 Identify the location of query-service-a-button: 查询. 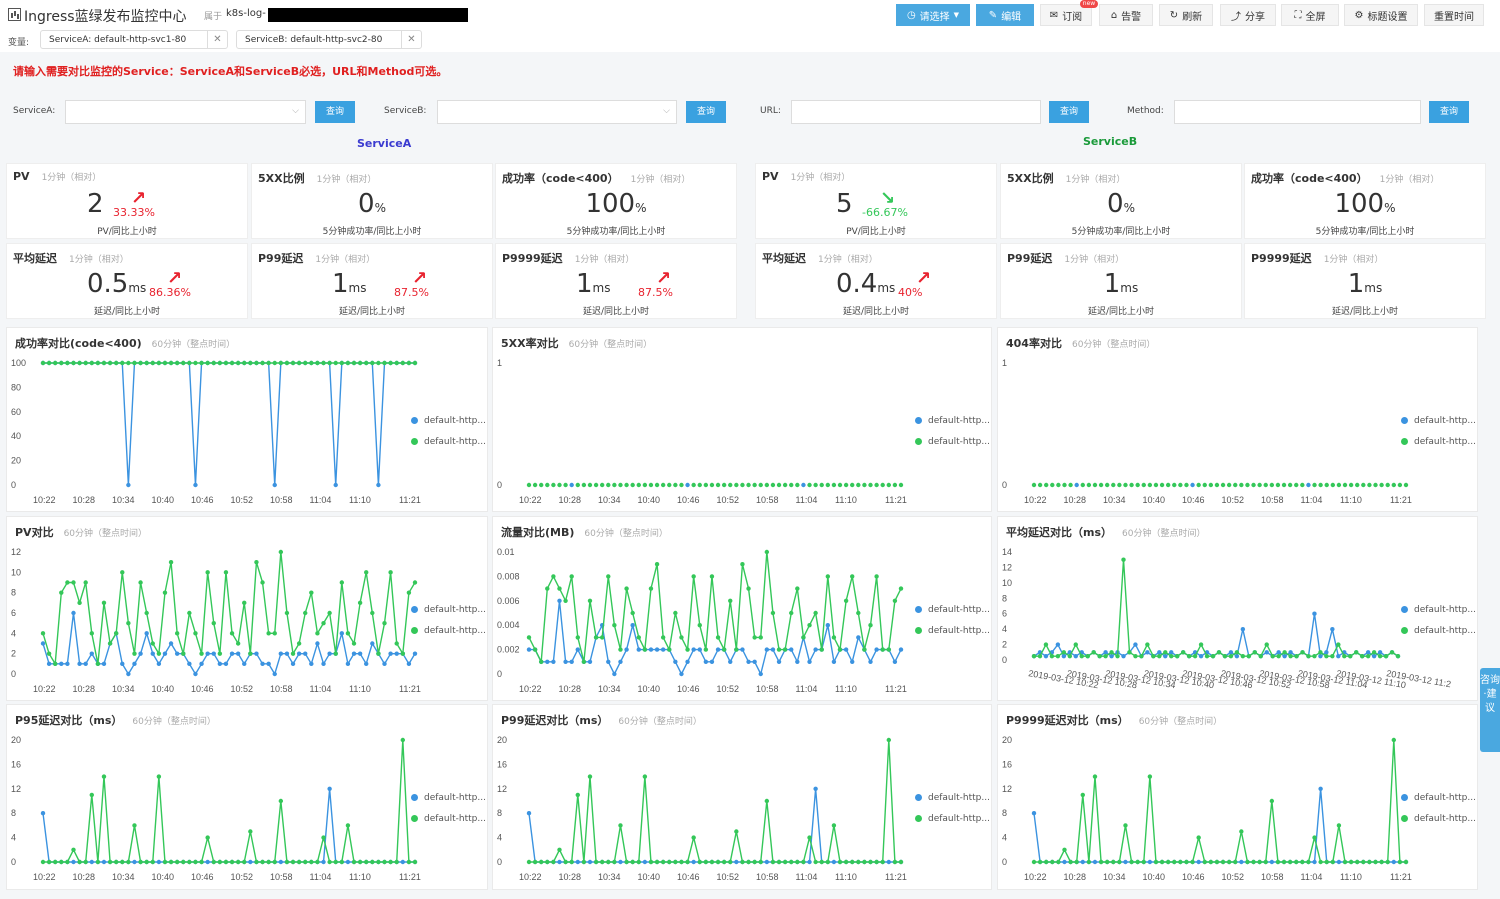
(335, 112).